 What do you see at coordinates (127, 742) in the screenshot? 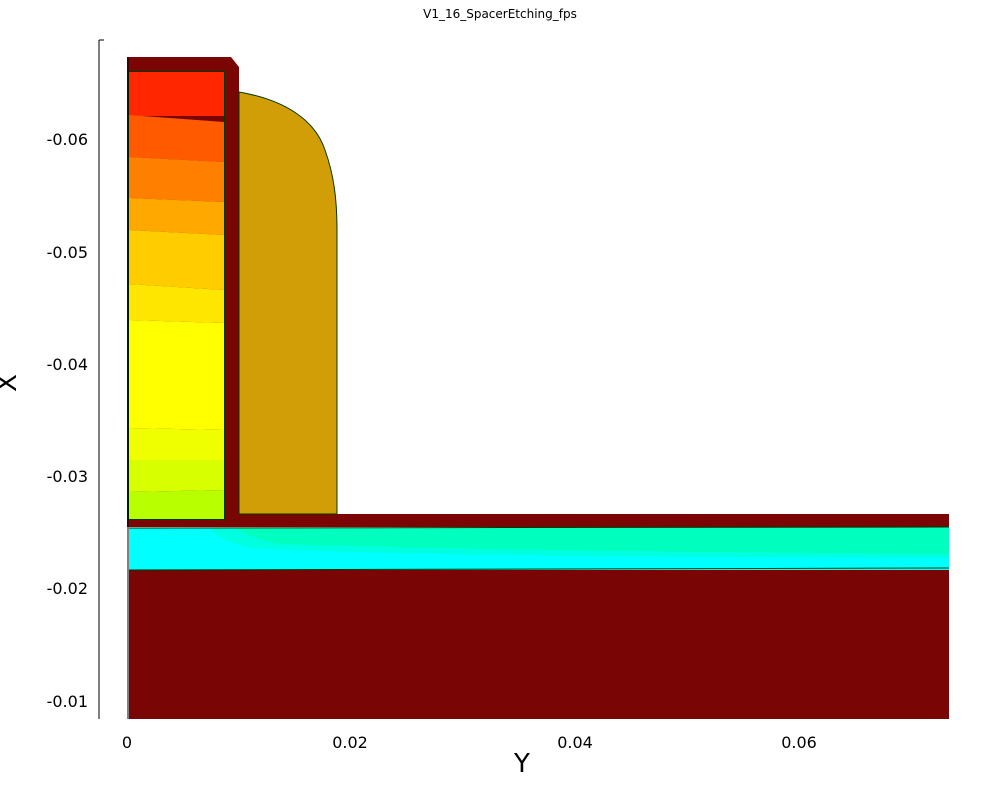
I see `x-tick-label: 0` at bounding box center [127, 742].